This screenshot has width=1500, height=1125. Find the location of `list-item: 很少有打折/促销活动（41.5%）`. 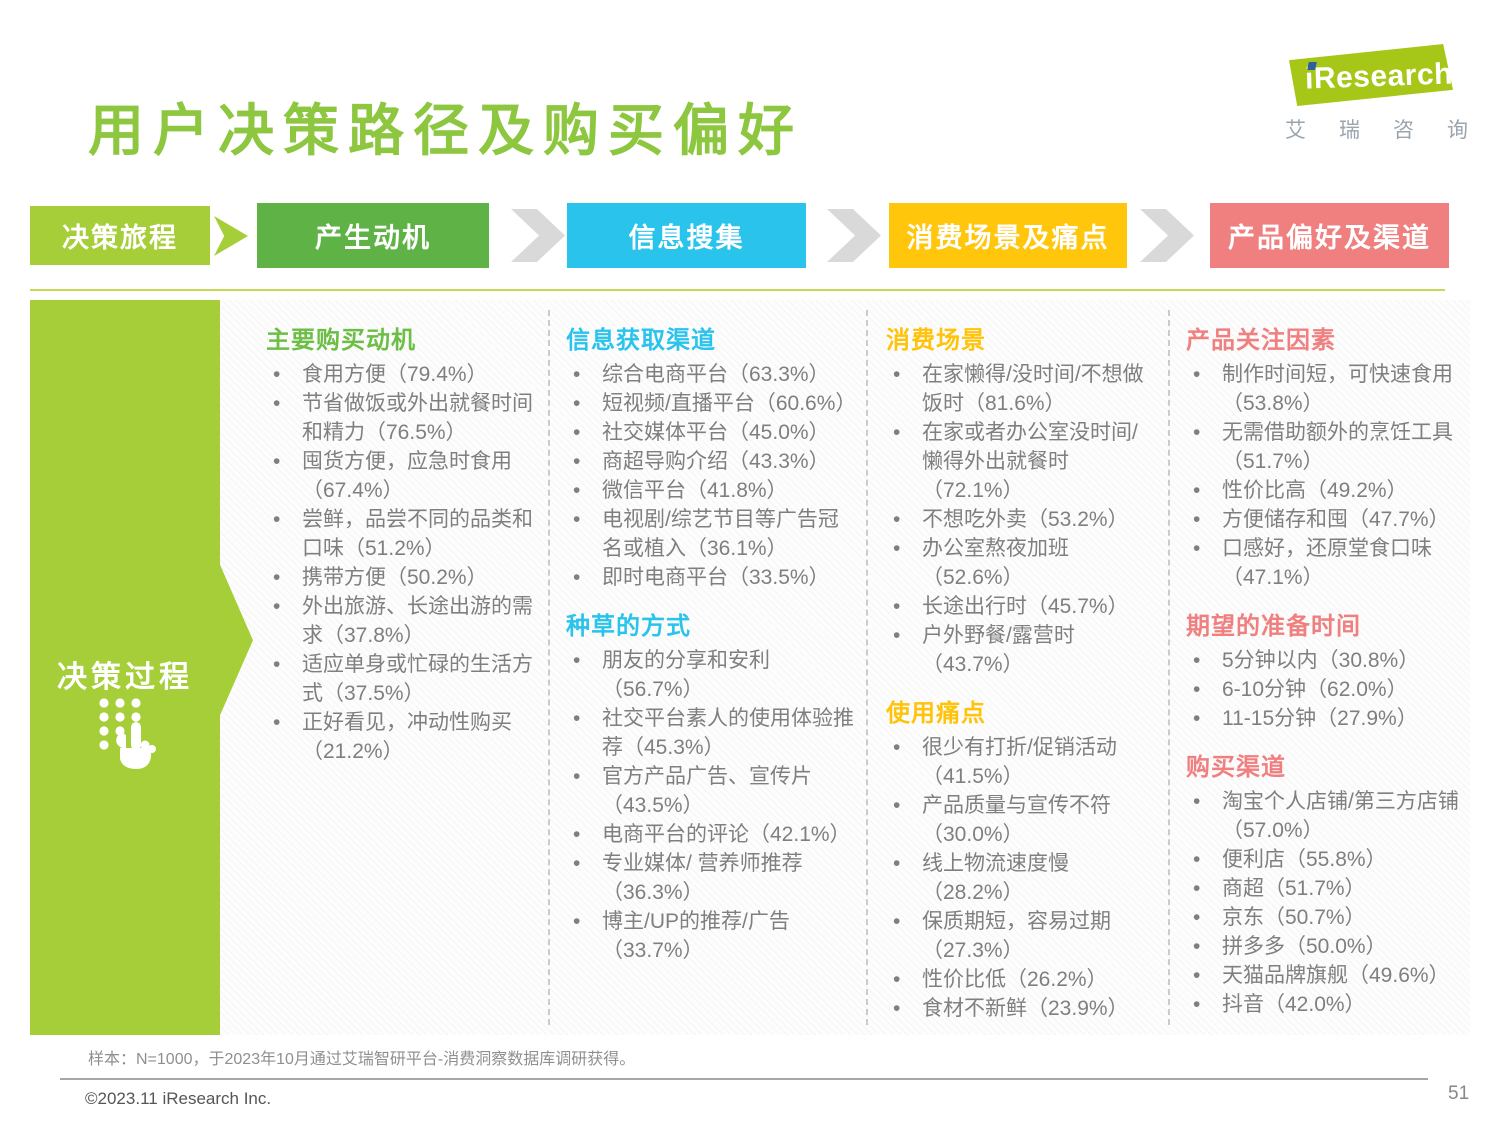

list-item: 很少有打折/促销活动（41.5%） is located at coordinates (1022, 762).